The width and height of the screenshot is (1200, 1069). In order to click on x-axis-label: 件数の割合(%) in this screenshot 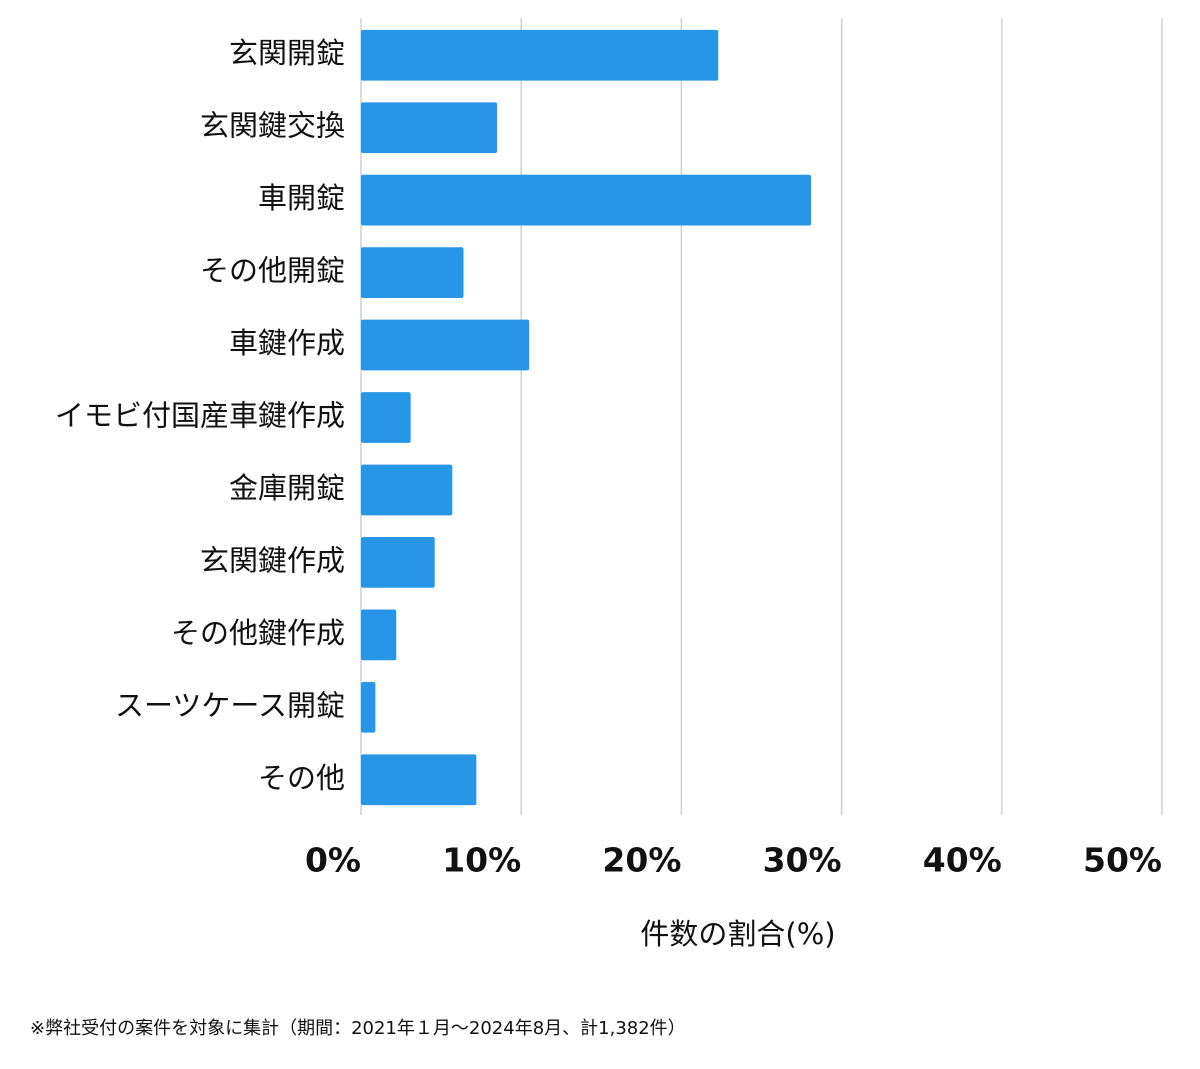, I will do `click(737, 934)`.